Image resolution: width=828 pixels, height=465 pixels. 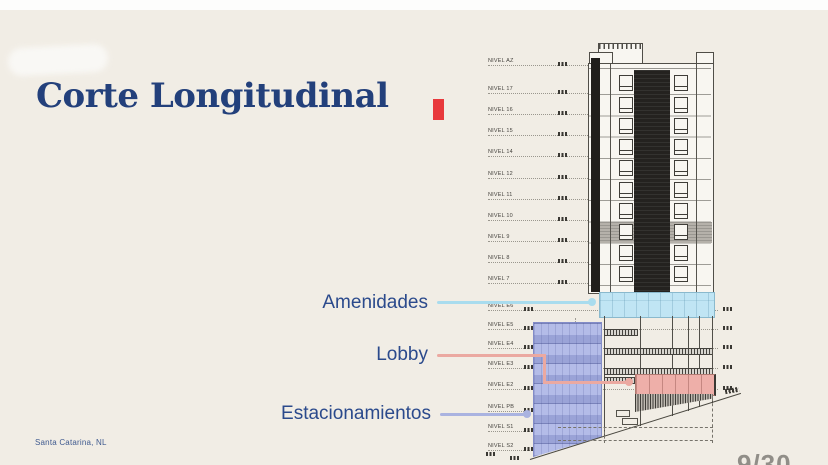 What do you see at coordinates (592, 302) in the screenshot?
I see `amenidades-endpoint-dot-icon` at bounding box center [592, 302].